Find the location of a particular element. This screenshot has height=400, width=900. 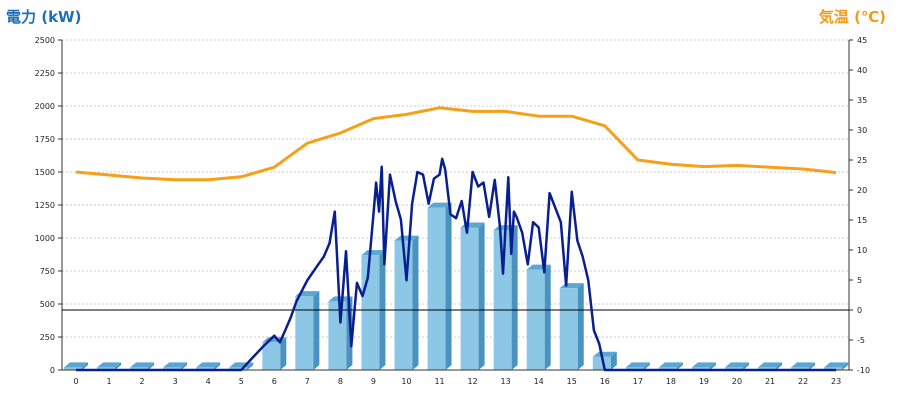

left-tick-label-1250: 1250 is located at coordinates (45, 205).